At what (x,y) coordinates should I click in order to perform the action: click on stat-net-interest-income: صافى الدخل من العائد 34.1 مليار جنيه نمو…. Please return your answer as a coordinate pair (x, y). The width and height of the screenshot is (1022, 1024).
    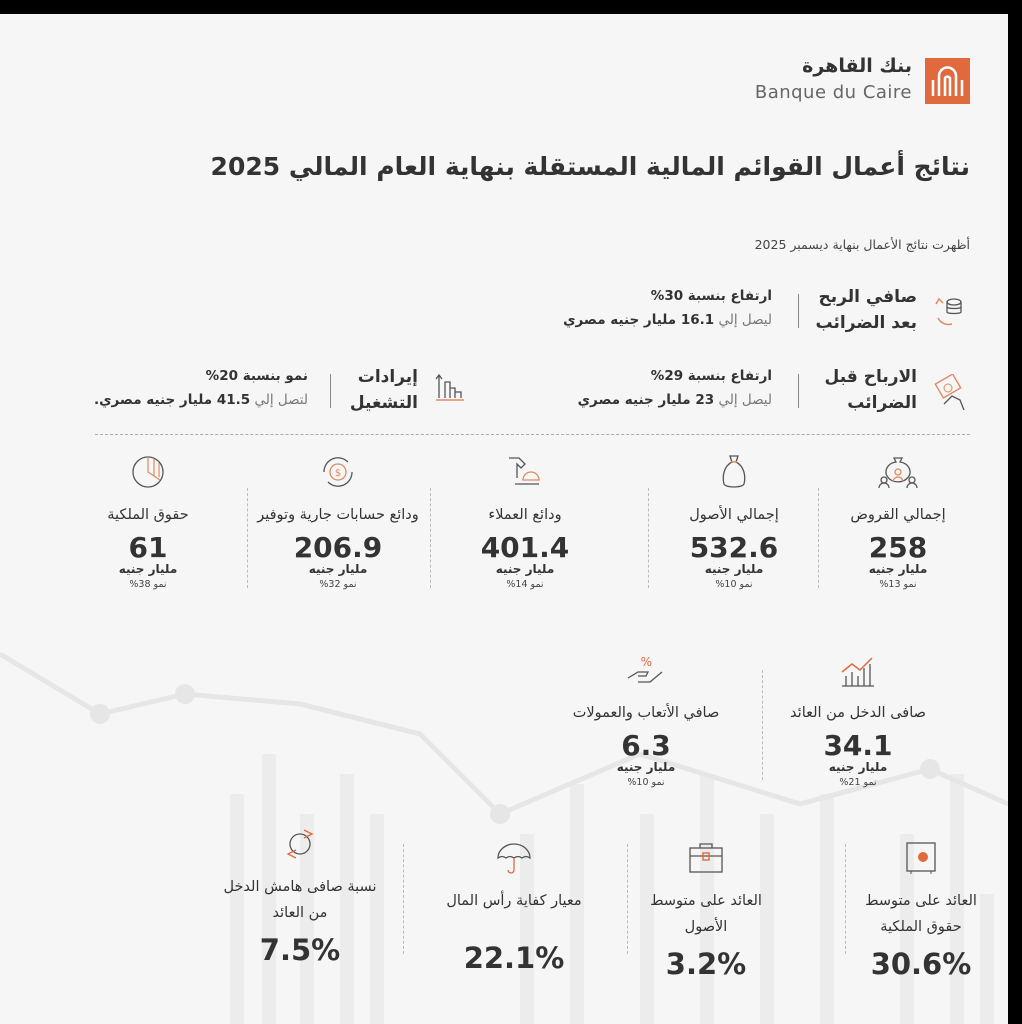
    Looking at the image, I should click on (858, 721).